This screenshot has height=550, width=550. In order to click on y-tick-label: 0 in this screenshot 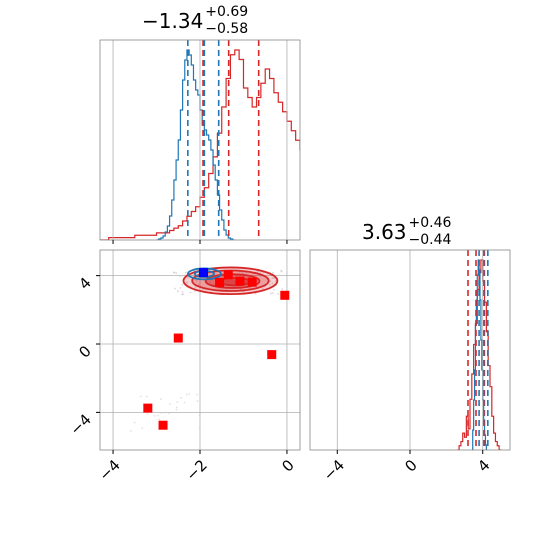, I will do `click(84, 351)`.